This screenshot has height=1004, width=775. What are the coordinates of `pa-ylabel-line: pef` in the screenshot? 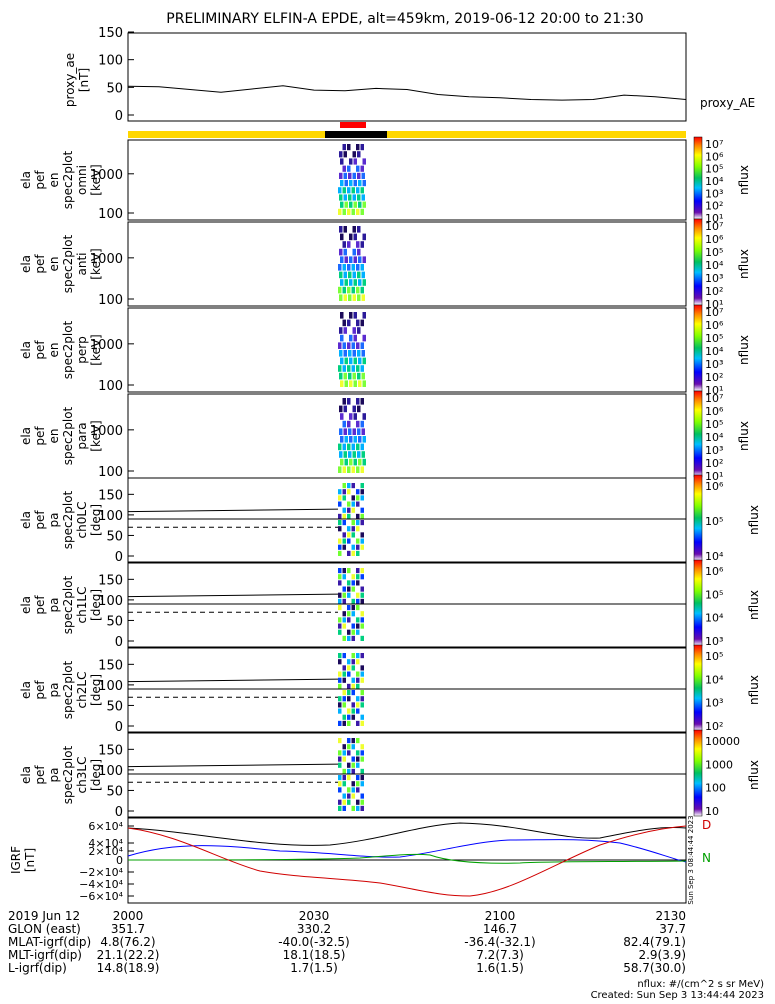 It's located at (40, 775).